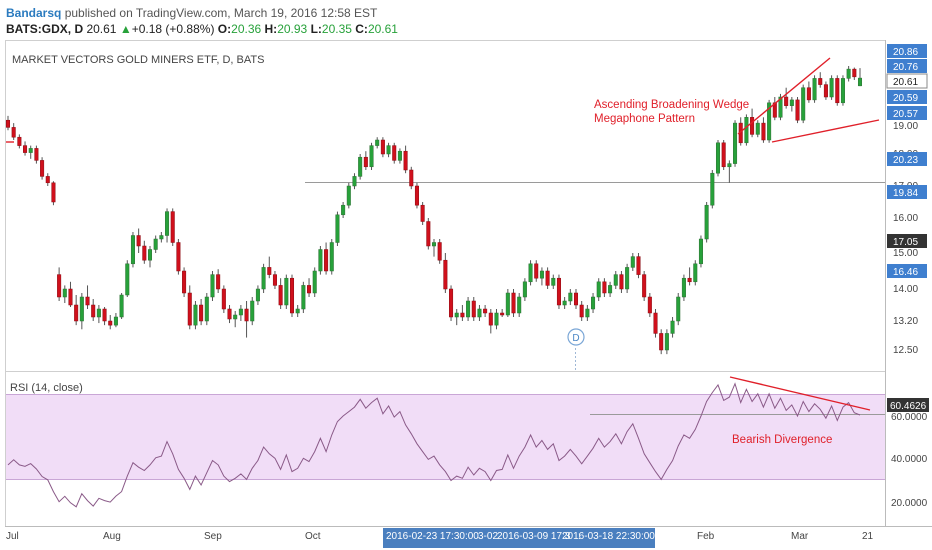  What do you see at coordinates (519, 538) in the screenshot?
I see `time-range-highlight` at bounding box center [519, 538].